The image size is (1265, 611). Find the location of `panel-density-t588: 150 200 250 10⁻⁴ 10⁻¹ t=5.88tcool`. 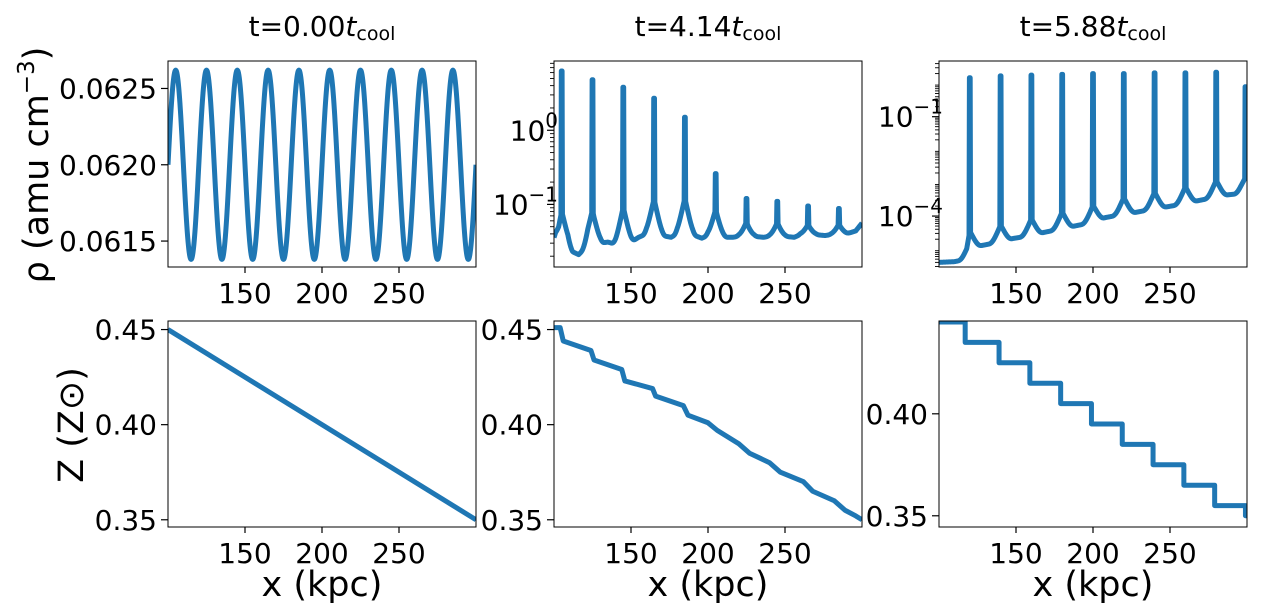

panel-density-t588: 150 200 250 10⁻⁴ 10⁻¹ t=5.88tcool is located at coordinates (1063, 160).